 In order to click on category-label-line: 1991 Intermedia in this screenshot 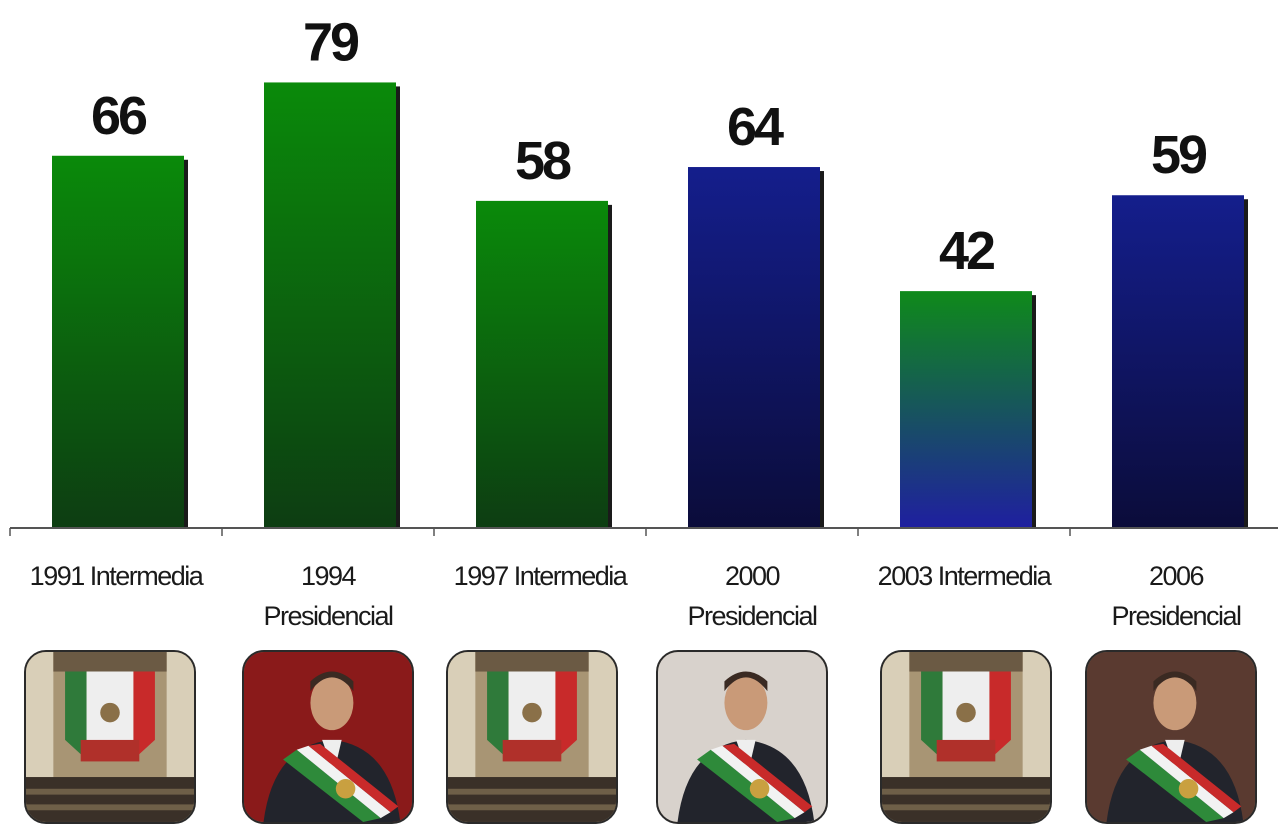, I will do `click(116, 576)`.